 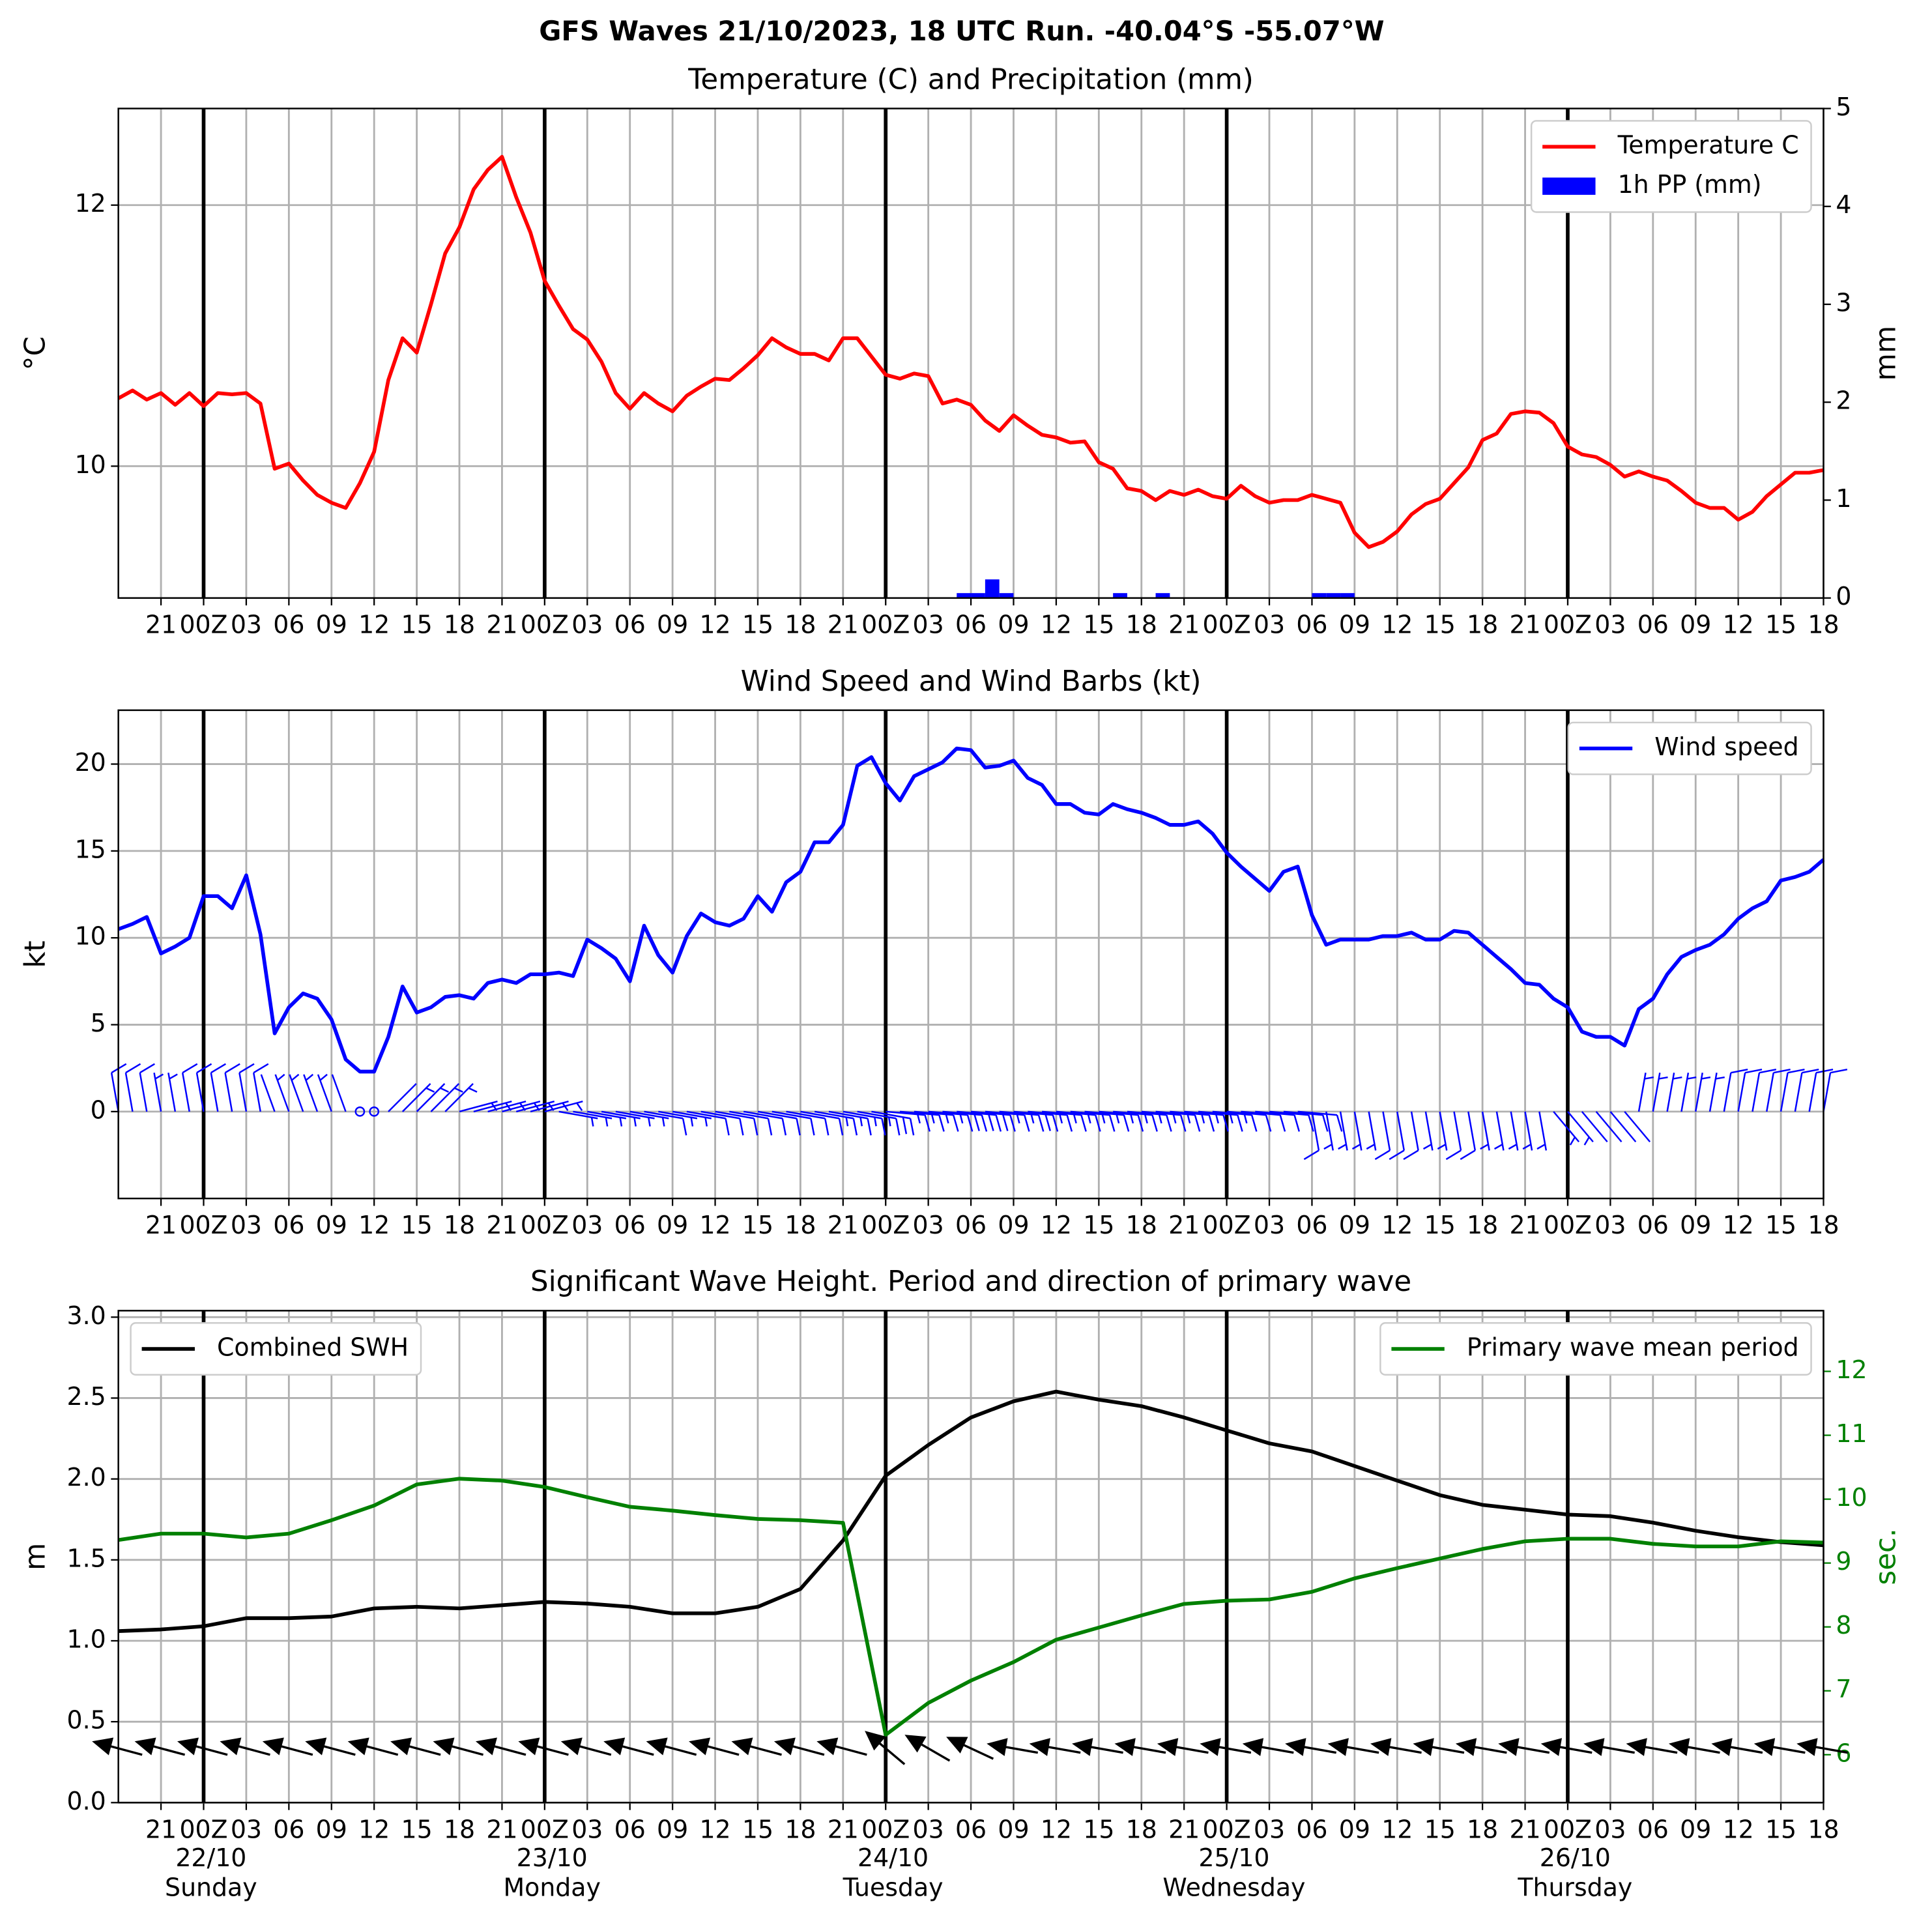 I want to click on y-tick-label: 0.5, so click(x=86, y=1720).